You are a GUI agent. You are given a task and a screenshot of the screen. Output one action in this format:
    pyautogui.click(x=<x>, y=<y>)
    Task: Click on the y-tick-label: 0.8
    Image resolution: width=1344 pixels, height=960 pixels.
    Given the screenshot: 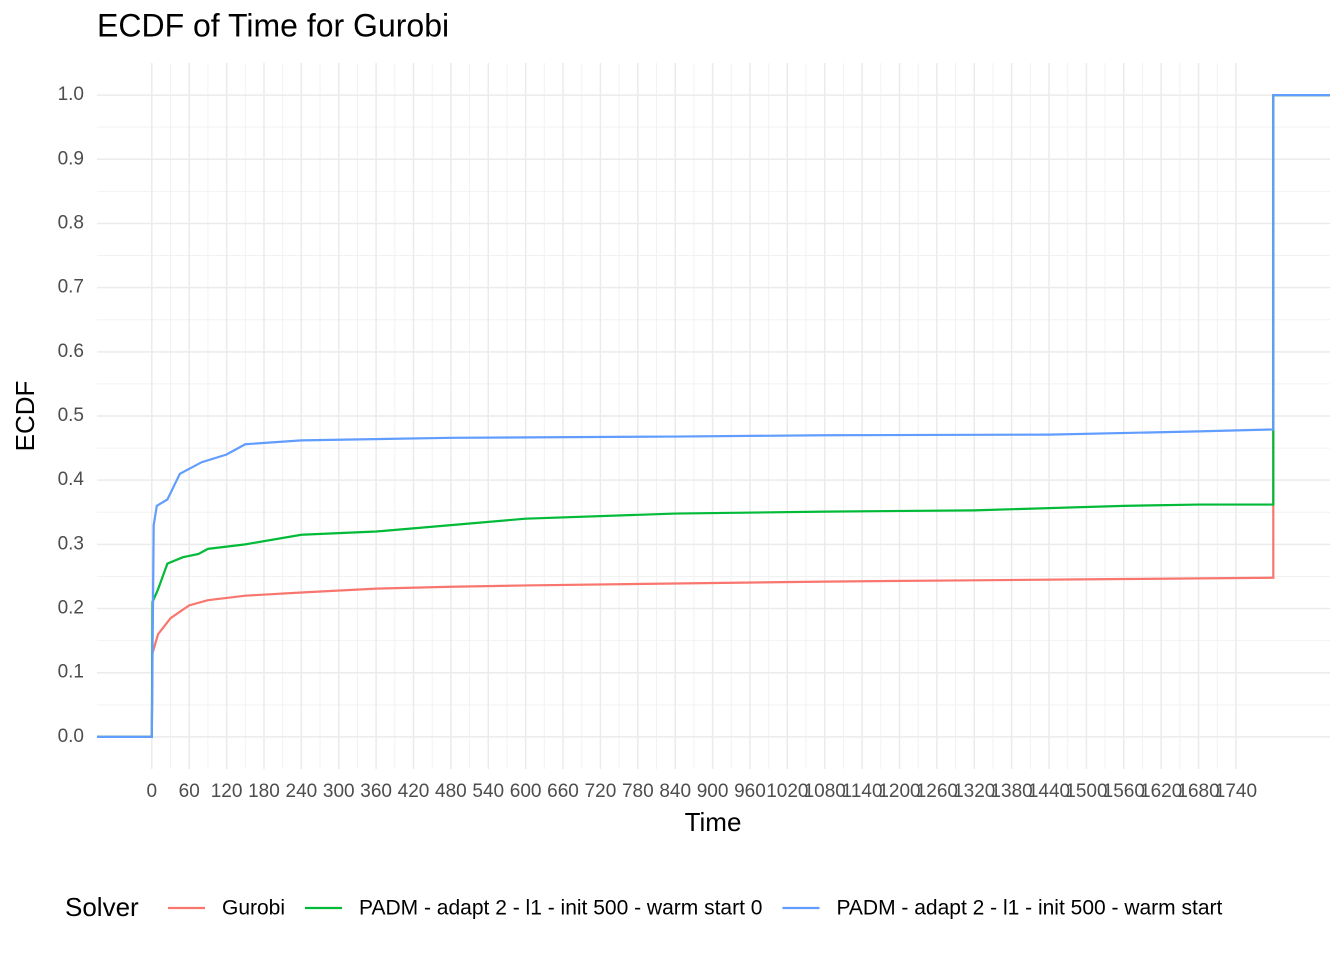 What is the action you would take?
    pyautogui.click(x=71, y=222)
    